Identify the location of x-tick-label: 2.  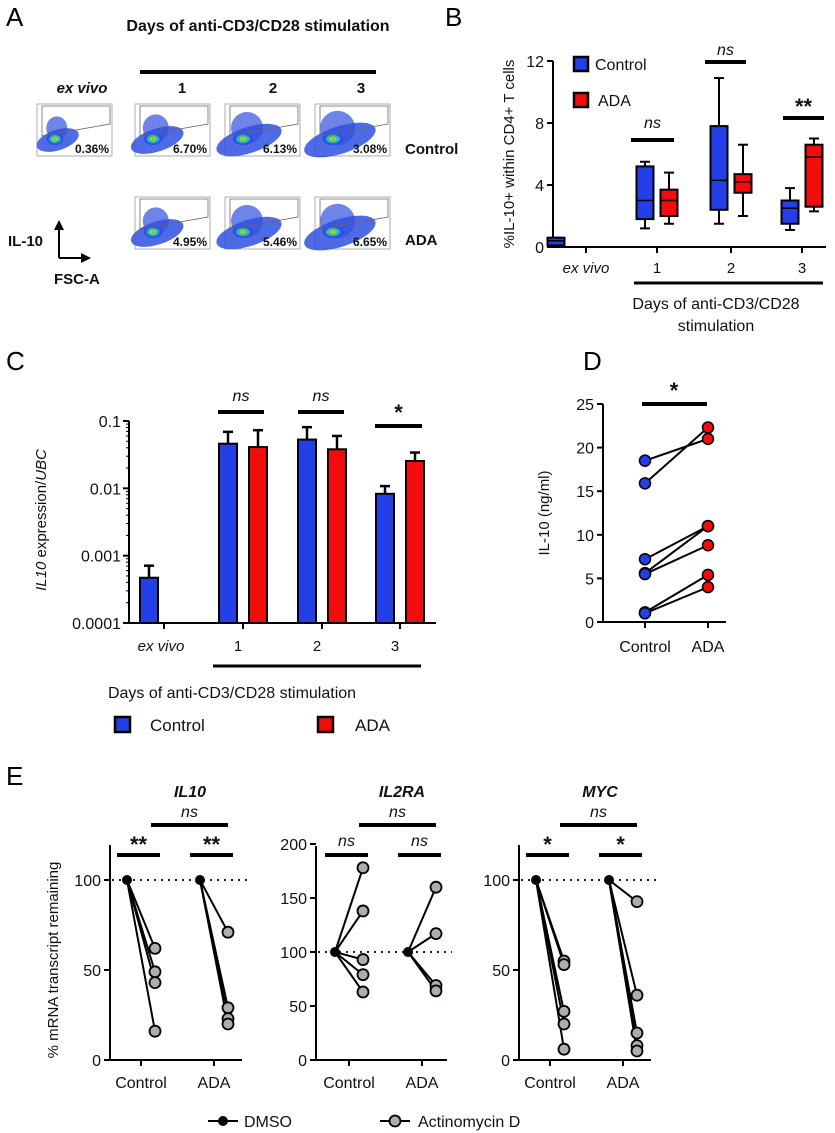
(731, 268).